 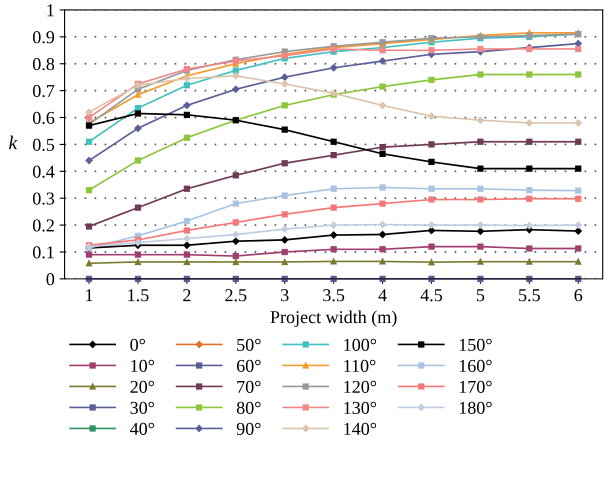 I want to click on y-tick-label: 1, so click(x=50, y=10).